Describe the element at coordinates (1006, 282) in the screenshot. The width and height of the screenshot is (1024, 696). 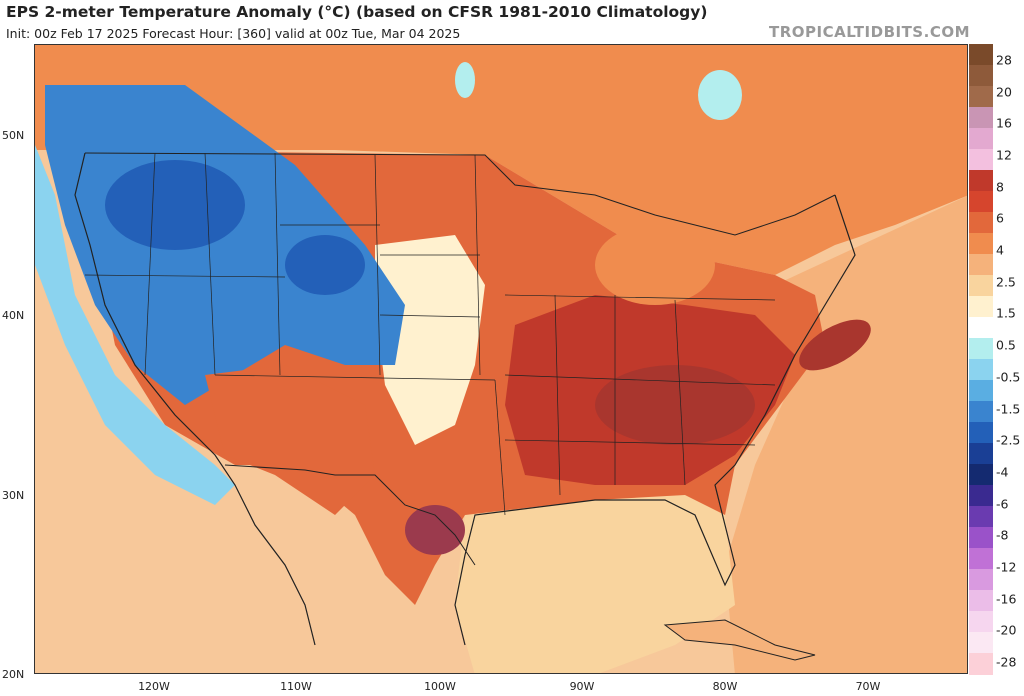
I see `colorbar-label: 2.5` at that location.